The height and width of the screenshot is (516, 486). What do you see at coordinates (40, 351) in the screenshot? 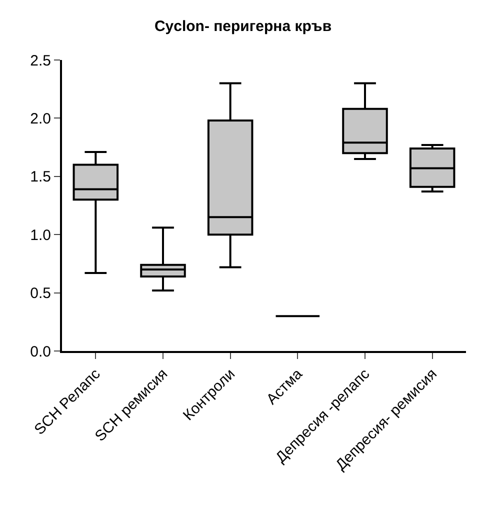
I see `y-tick-label: 0.0` at bounding box center [40, 351].